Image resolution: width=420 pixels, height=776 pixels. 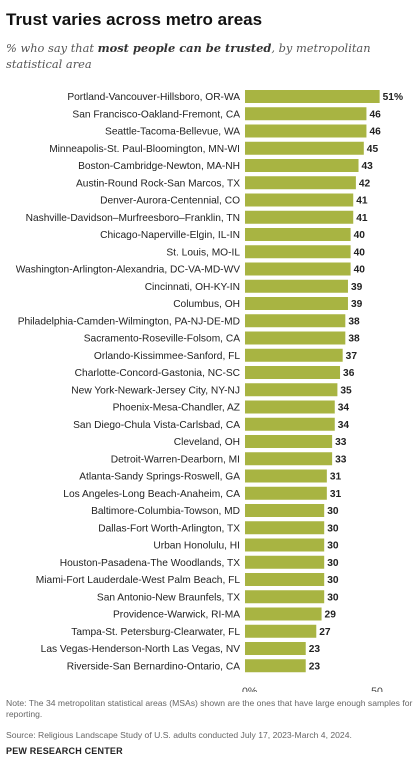 I want to click on value-label: 35, so click(x=346, y=390).